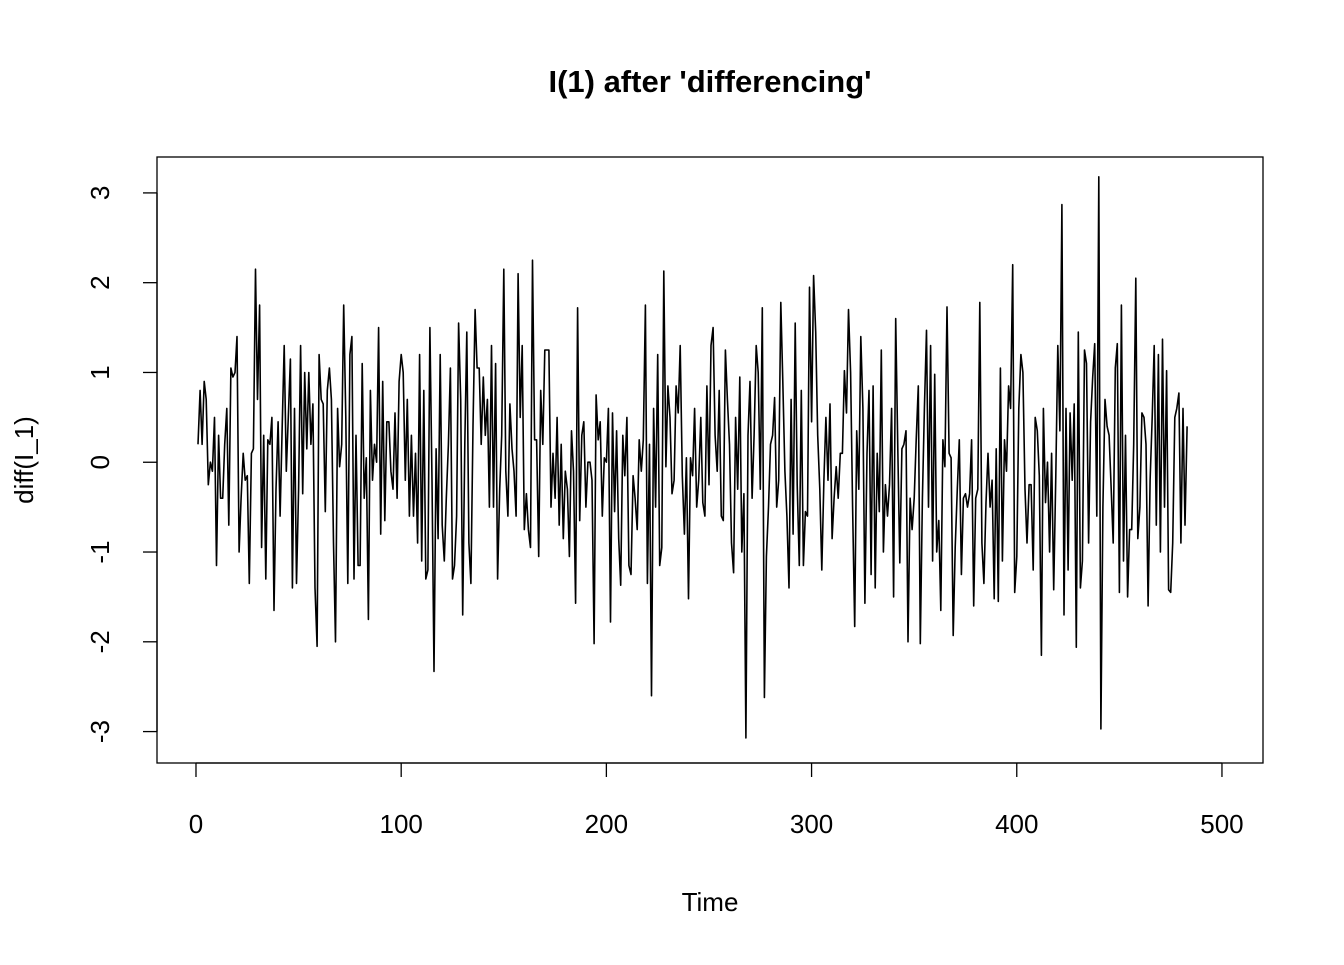 This screenshot has height=965, width=1344. I want to click on x-tick-label: 500, so click(1221, 824).